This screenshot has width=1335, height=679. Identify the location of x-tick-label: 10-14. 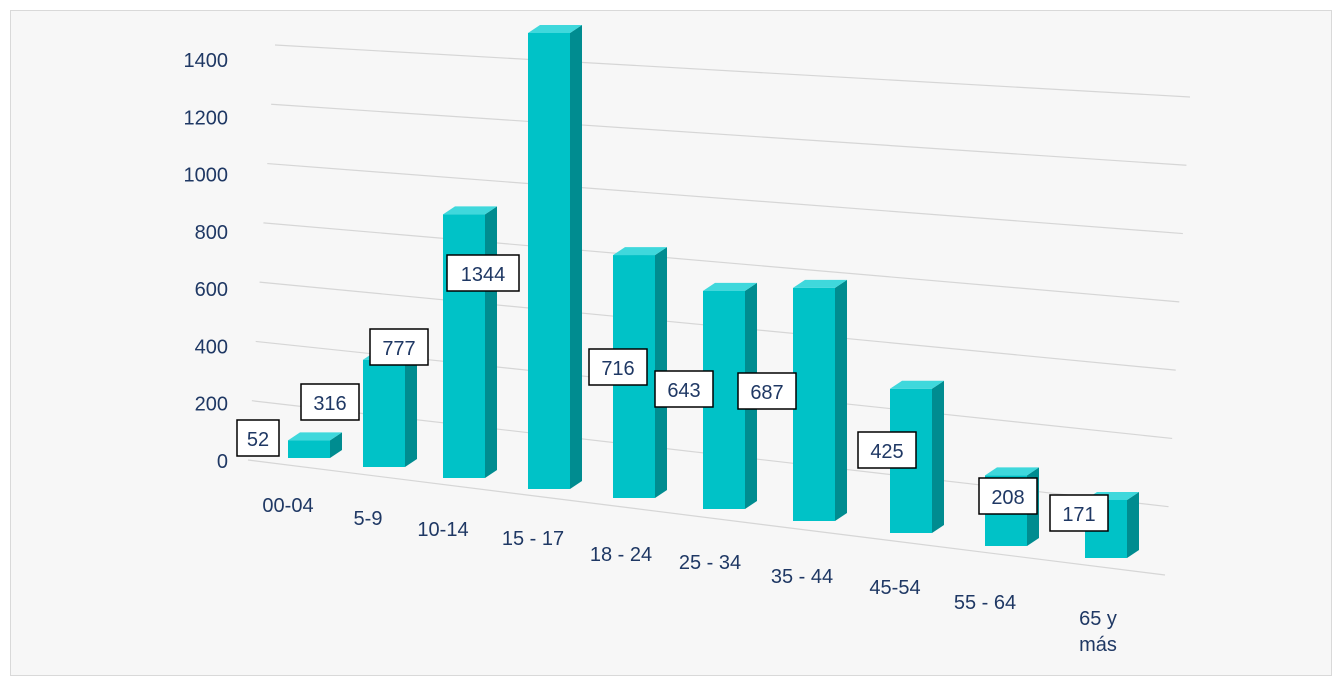
(442, 530).